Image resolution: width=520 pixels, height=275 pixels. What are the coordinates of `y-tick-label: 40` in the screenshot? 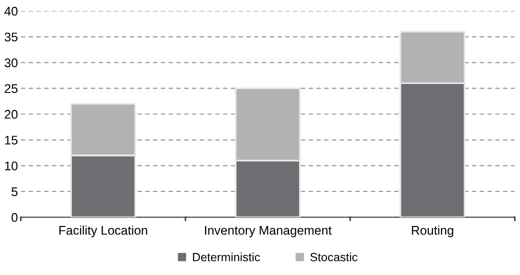 It's located at (11, 11).